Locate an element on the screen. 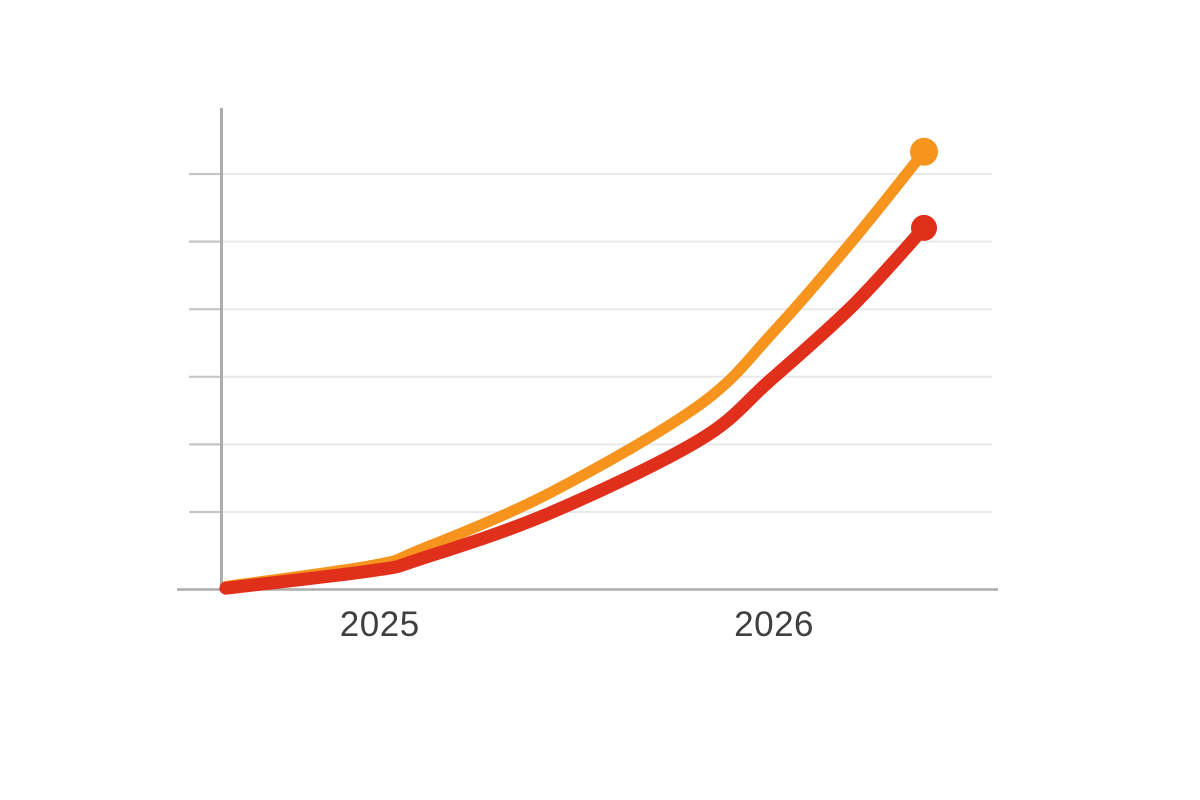 The image size is (1200, 800). x-tick-label-2025: 2025 is located at coordinates (379, 624).